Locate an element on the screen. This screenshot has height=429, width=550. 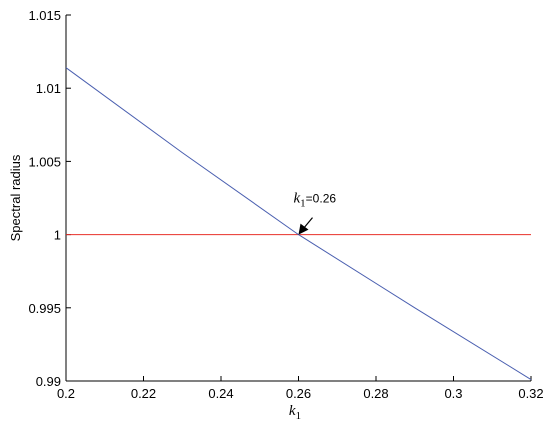
x-tick-label: 0.22 is located at coordinates (143, 393).